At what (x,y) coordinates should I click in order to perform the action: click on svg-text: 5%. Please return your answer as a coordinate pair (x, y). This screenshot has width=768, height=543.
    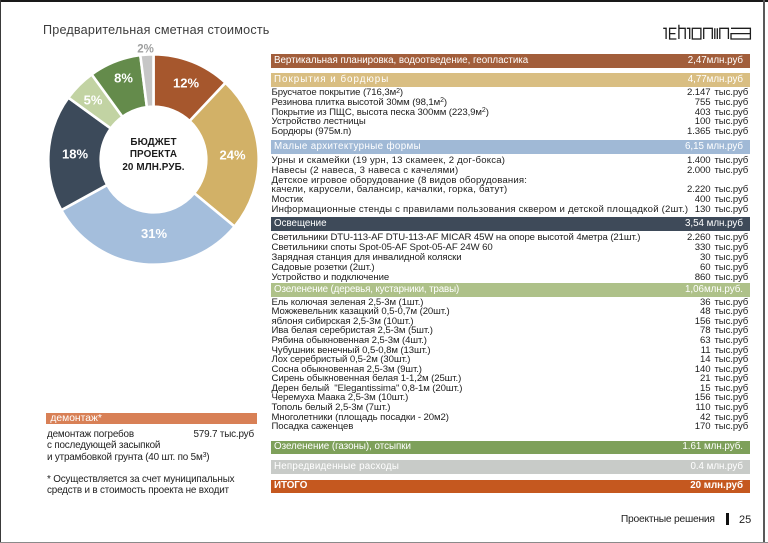
    Looking at the image, I should click on (93, 100).